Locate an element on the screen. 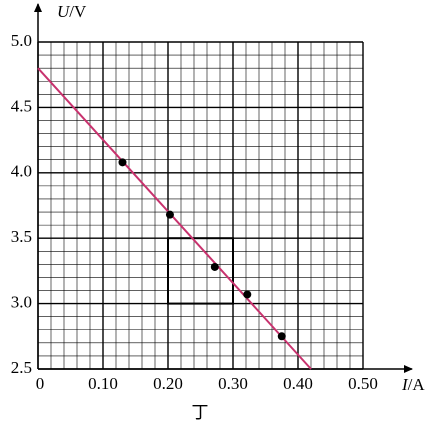 This screenshot has width=435, height=429. y-axis-label: U/V is located at coordinates (72, 11).